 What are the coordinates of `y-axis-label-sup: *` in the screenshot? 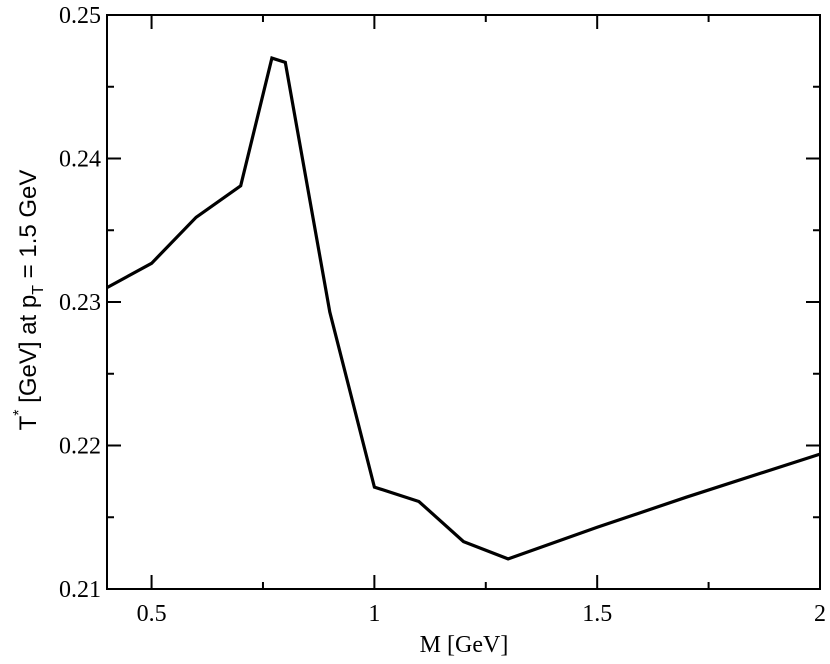 It's located at (19, 413).